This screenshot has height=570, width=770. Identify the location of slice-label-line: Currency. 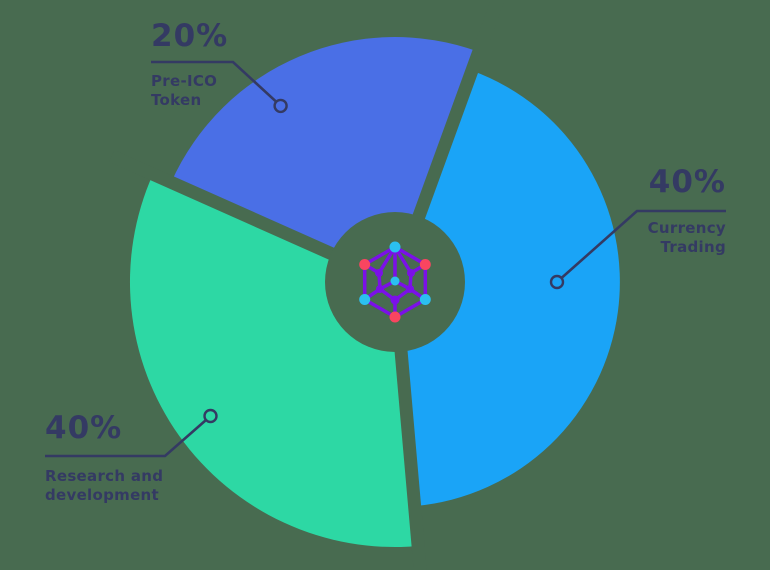
(686, 228).